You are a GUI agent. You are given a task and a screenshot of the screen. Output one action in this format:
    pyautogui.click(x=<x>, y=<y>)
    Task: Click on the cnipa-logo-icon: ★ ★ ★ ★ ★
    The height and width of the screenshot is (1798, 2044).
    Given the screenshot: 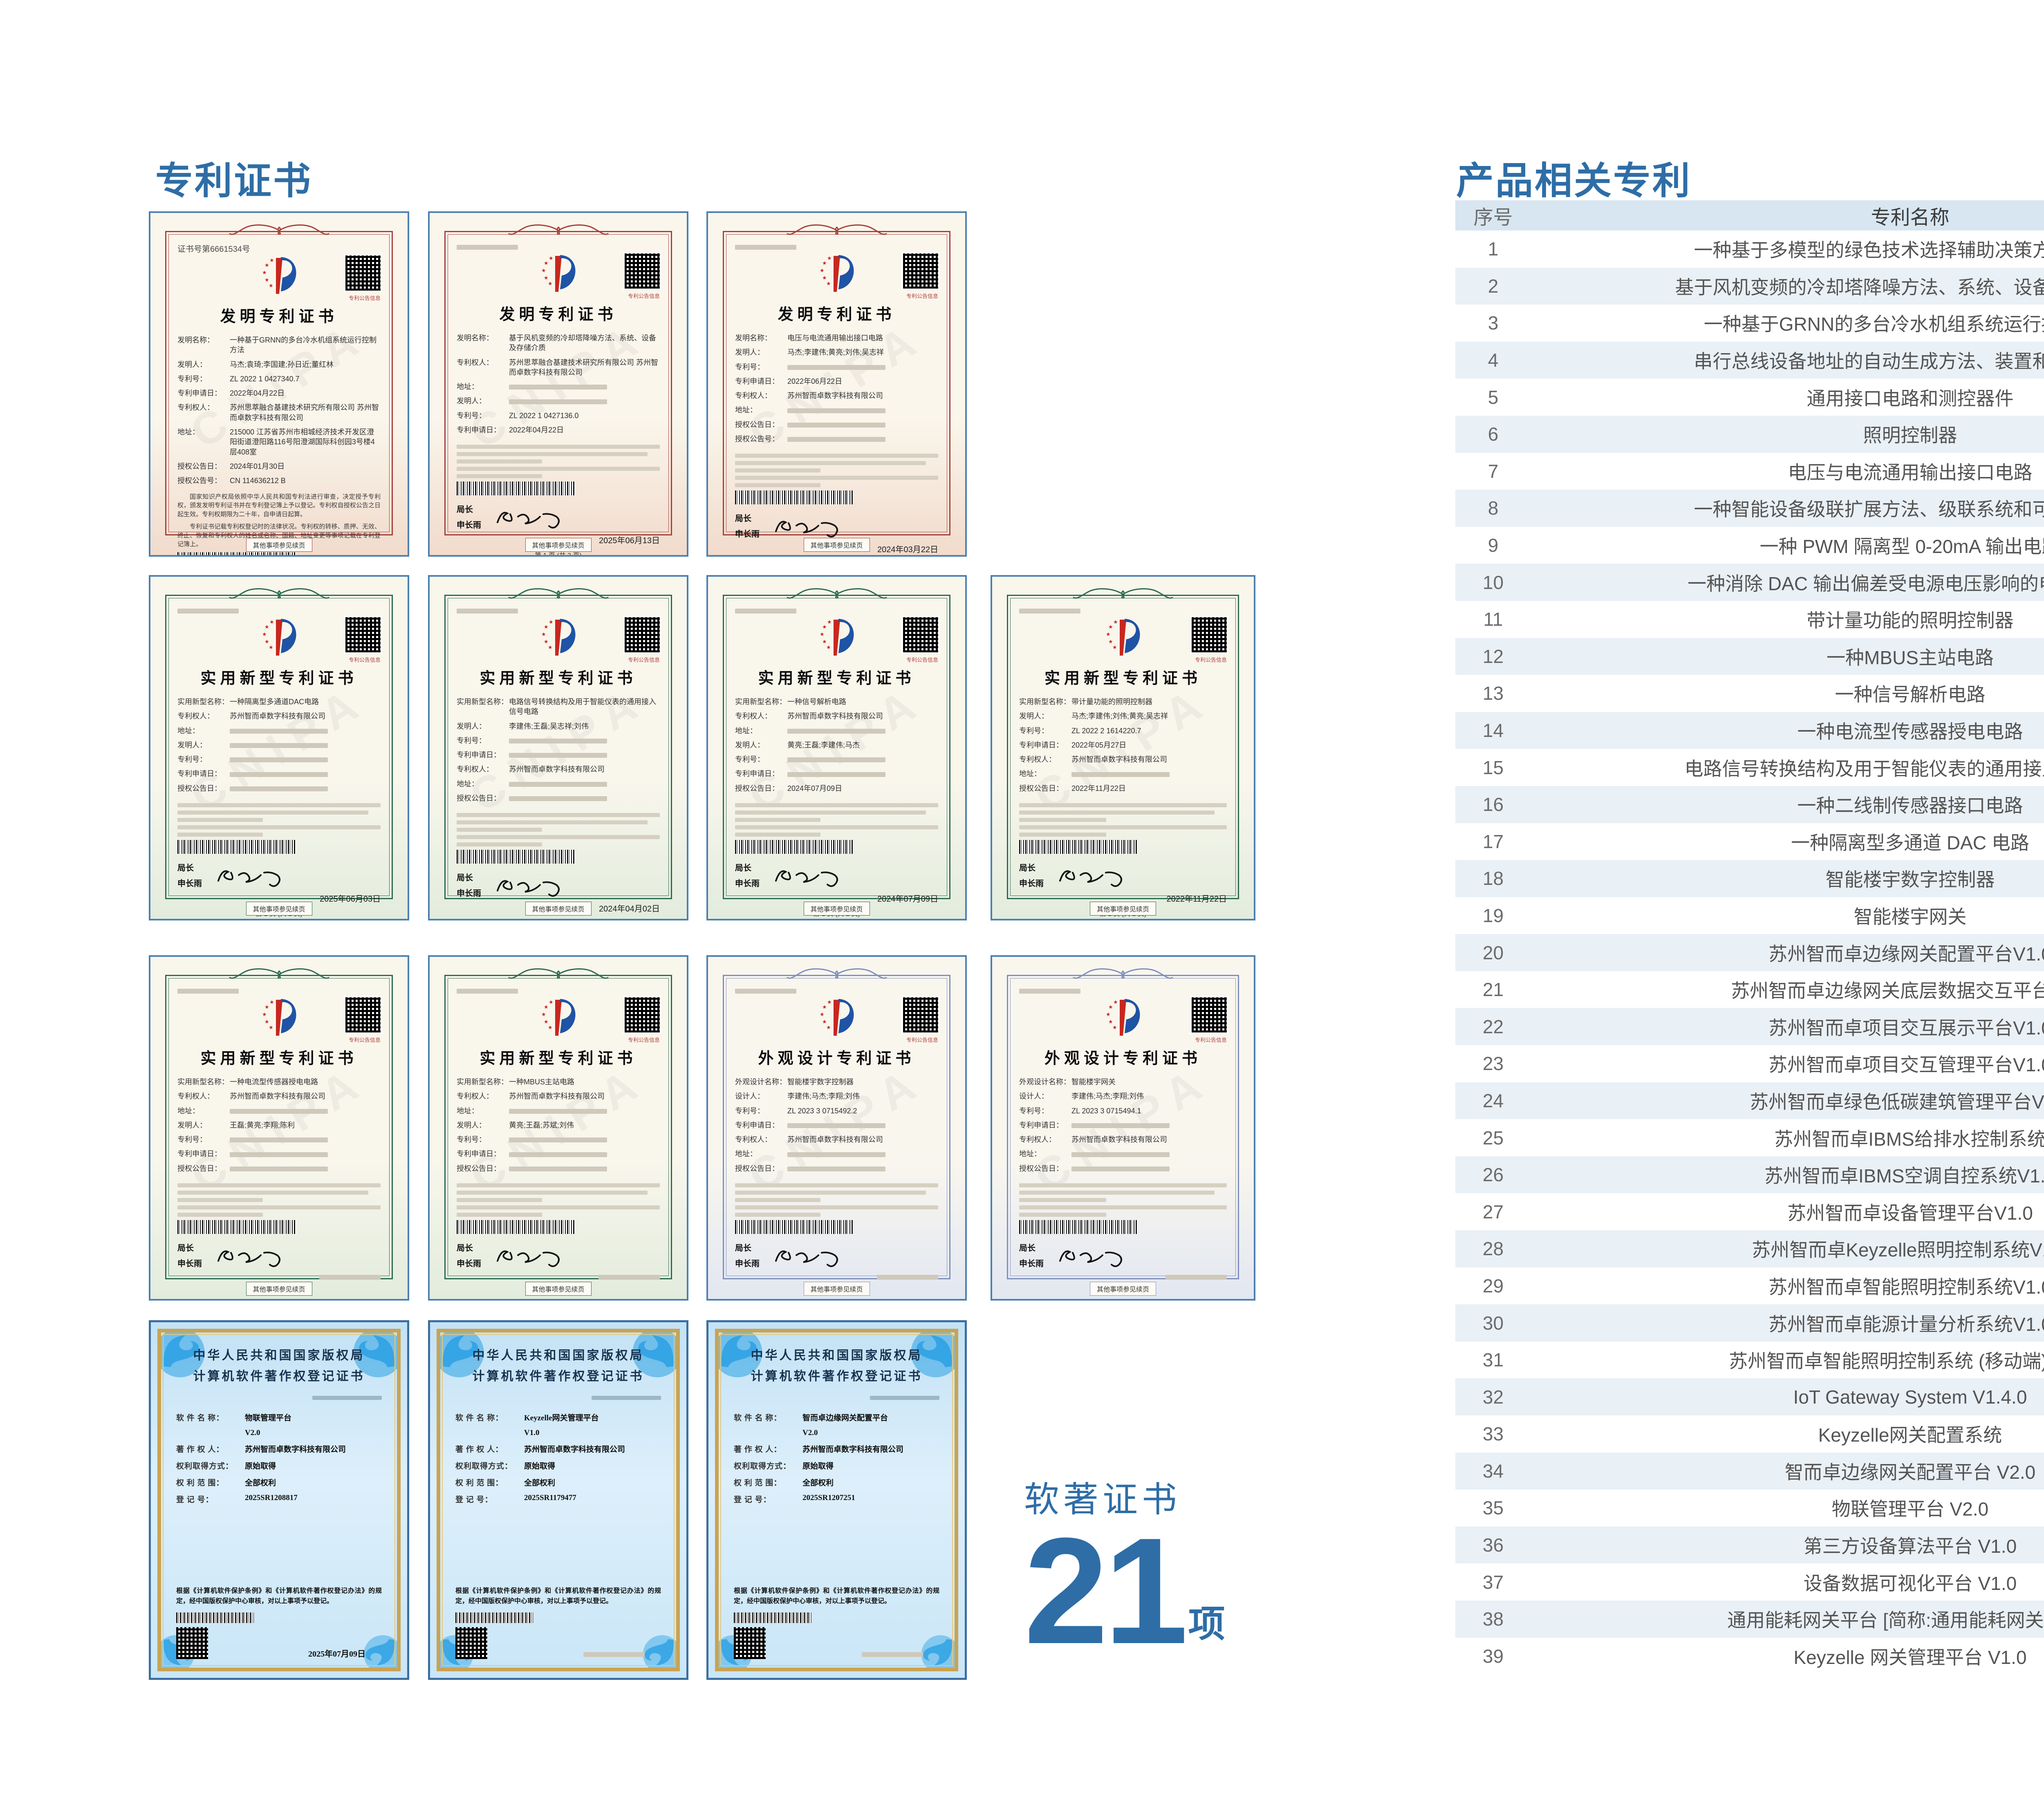 What is the action you would take?
    pyautogui.click(x=558, y=273)
    